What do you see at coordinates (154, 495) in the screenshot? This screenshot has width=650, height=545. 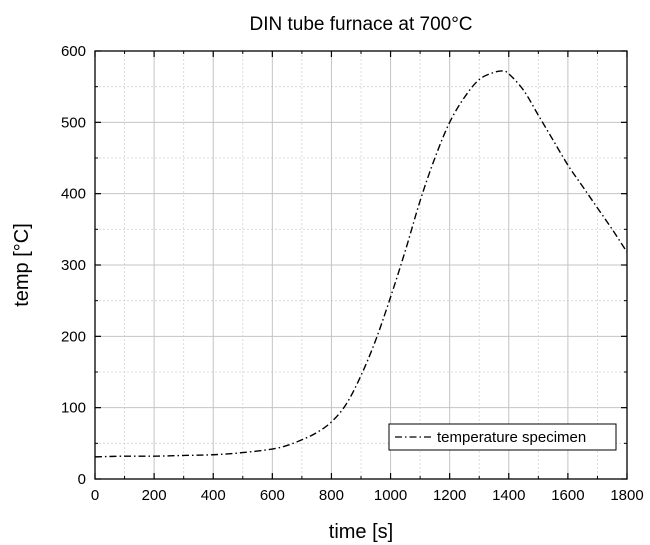 I see `x-tick-label: 200` at bounding box center [154, 495].